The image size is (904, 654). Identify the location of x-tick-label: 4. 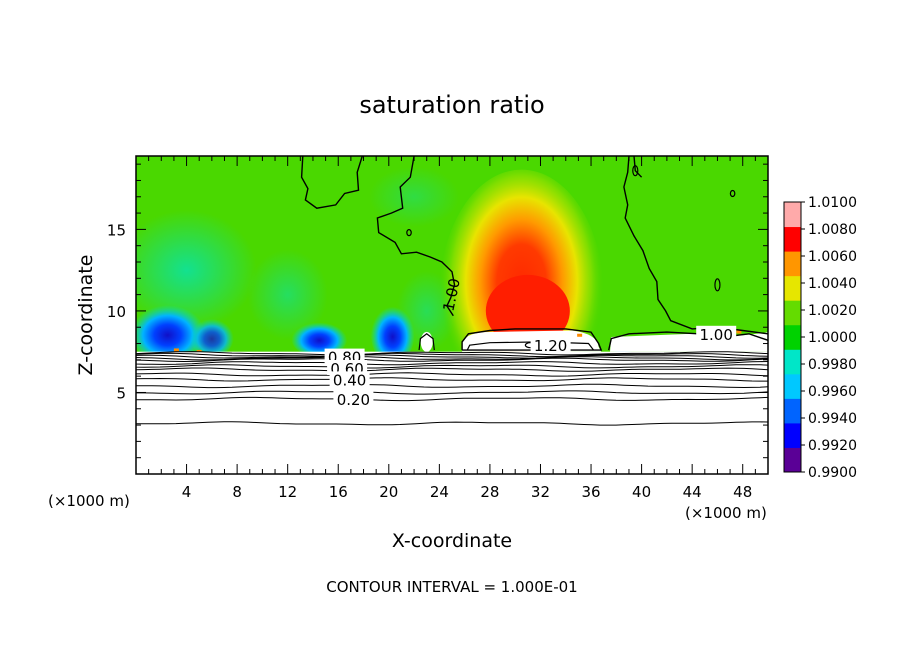
(187, 492).